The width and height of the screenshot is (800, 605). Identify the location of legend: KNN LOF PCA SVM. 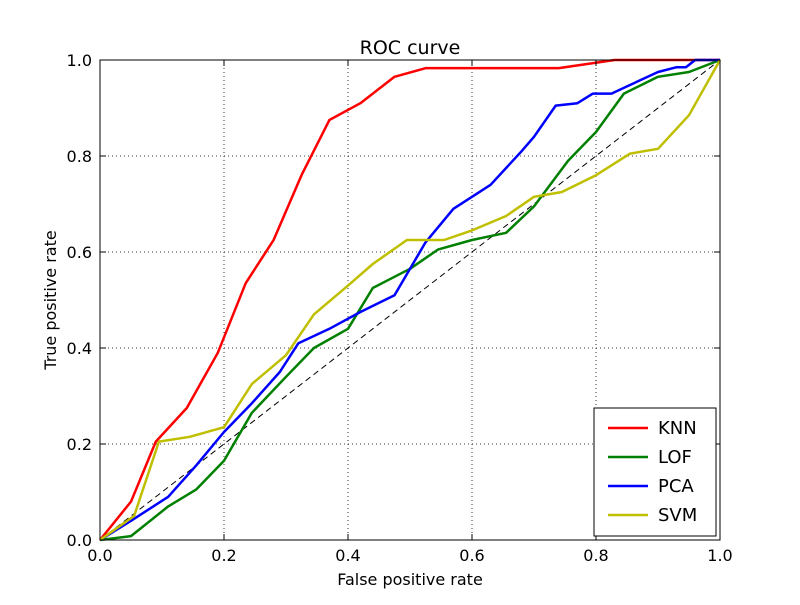
(655, 472).